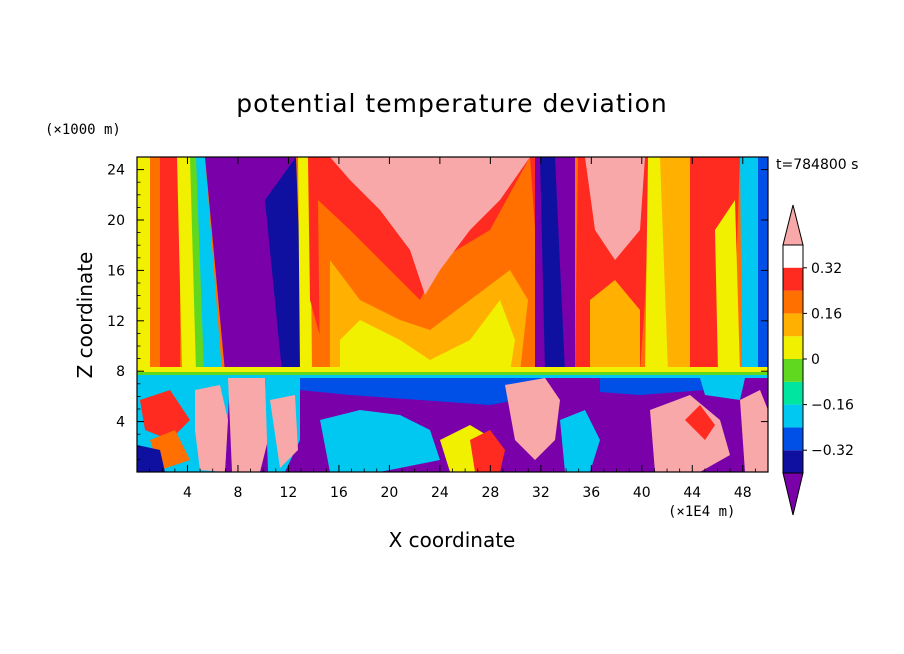 This screenshot has width=904, height=654. I want to click on band-upper-right-amber, so click(675, 264).